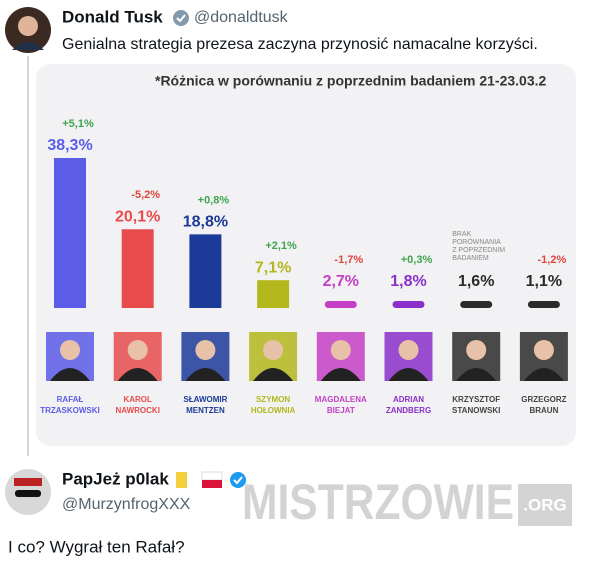 The image size is (600, 566). Describe the element at coordinates (341, 281) in the screenshot. I see `value-label: 2,7%` at that location.